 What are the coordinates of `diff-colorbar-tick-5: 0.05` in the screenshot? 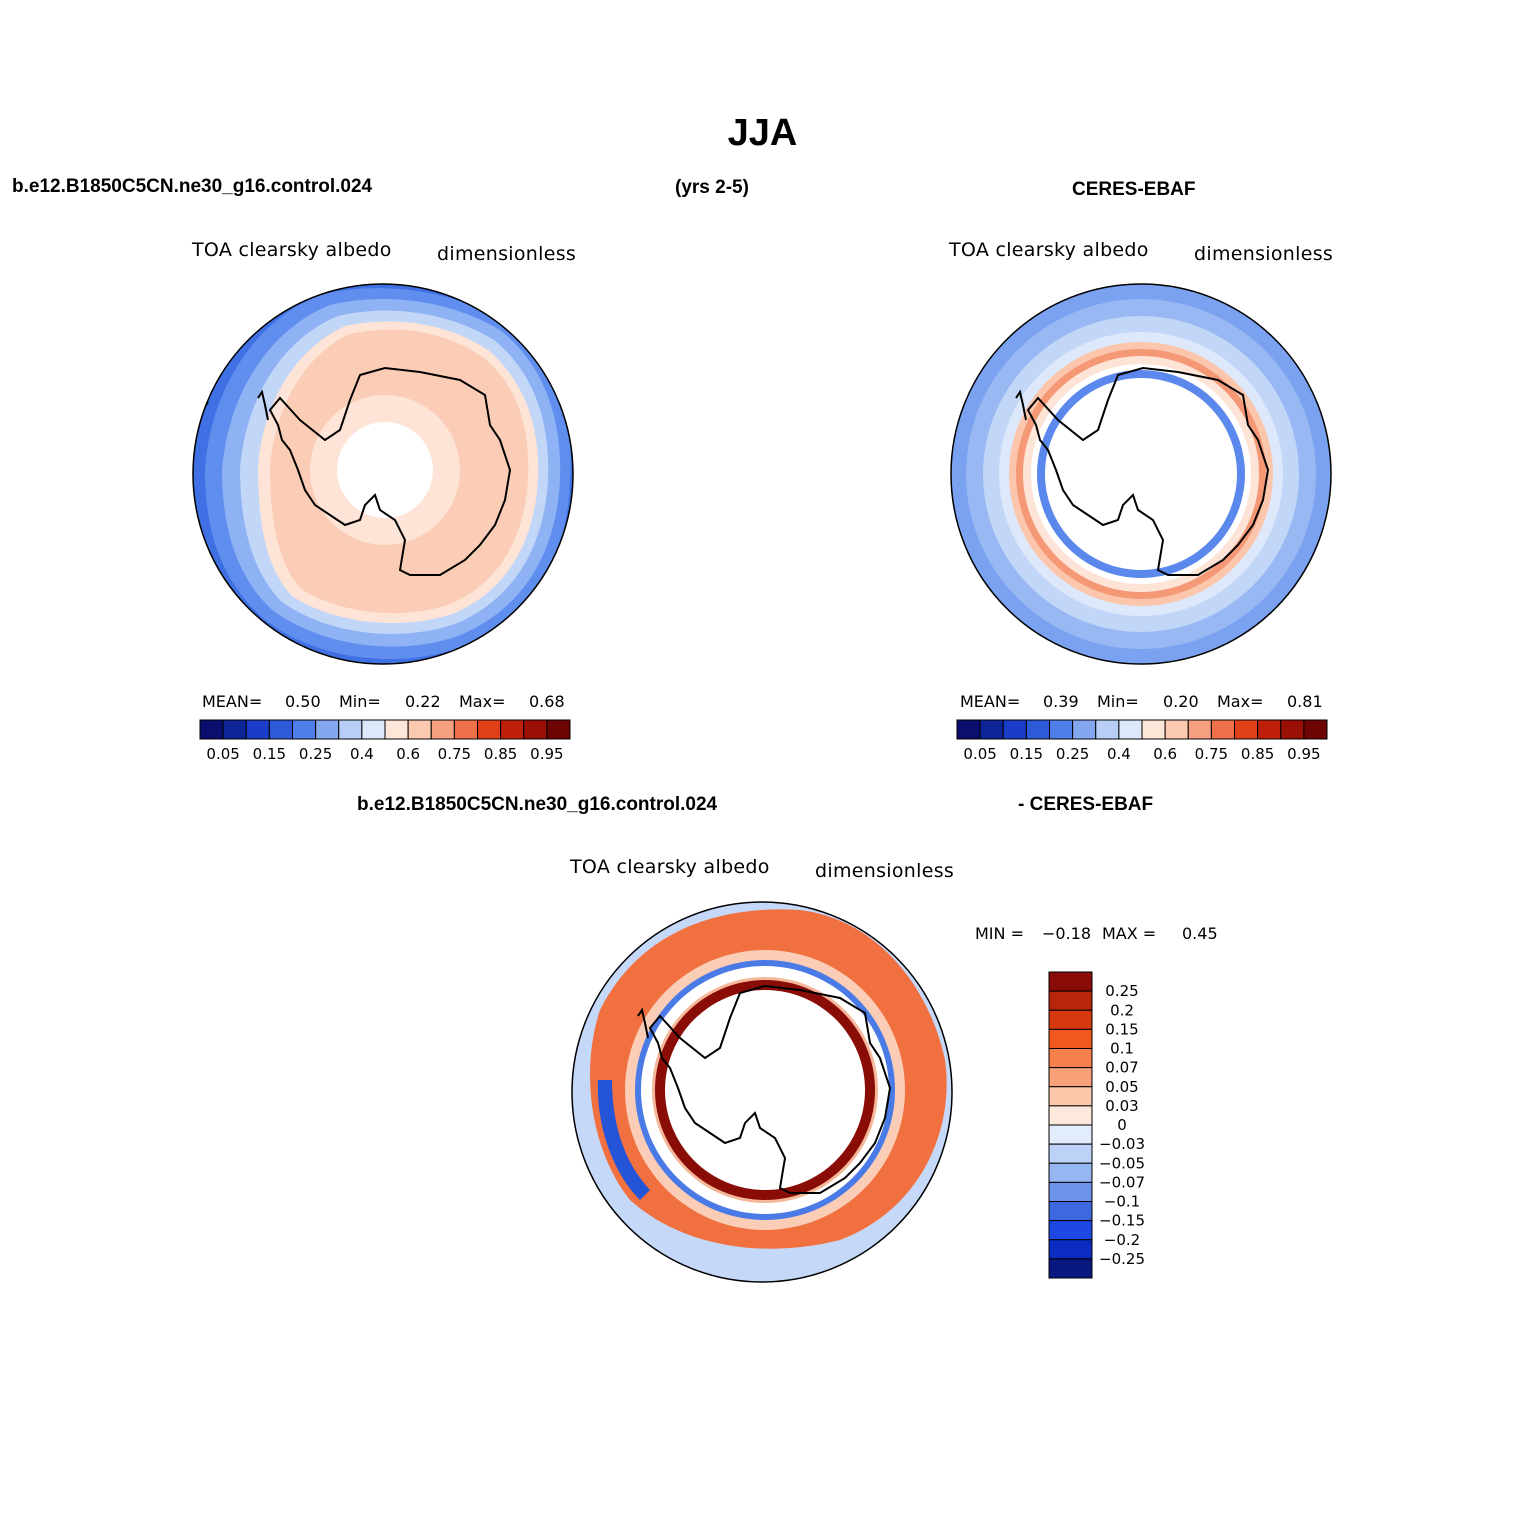 It's located at (1121, 1087).